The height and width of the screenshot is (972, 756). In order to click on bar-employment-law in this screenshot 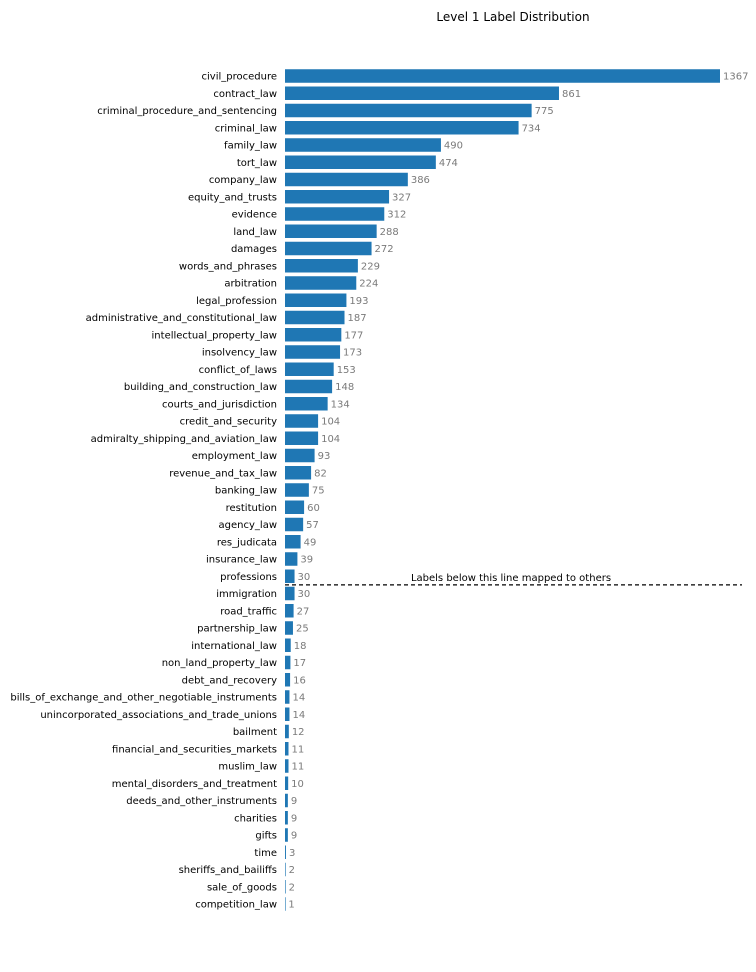, I will do `click(300, 455)`.